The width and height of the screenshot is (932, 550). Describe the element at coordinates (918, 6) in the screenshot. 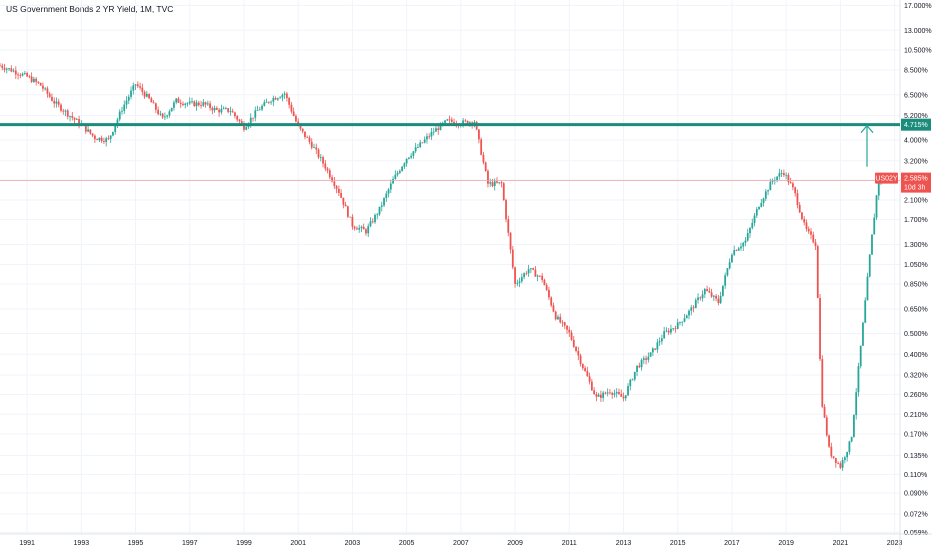

I see `y-tick-label: 17.000%` at that location.